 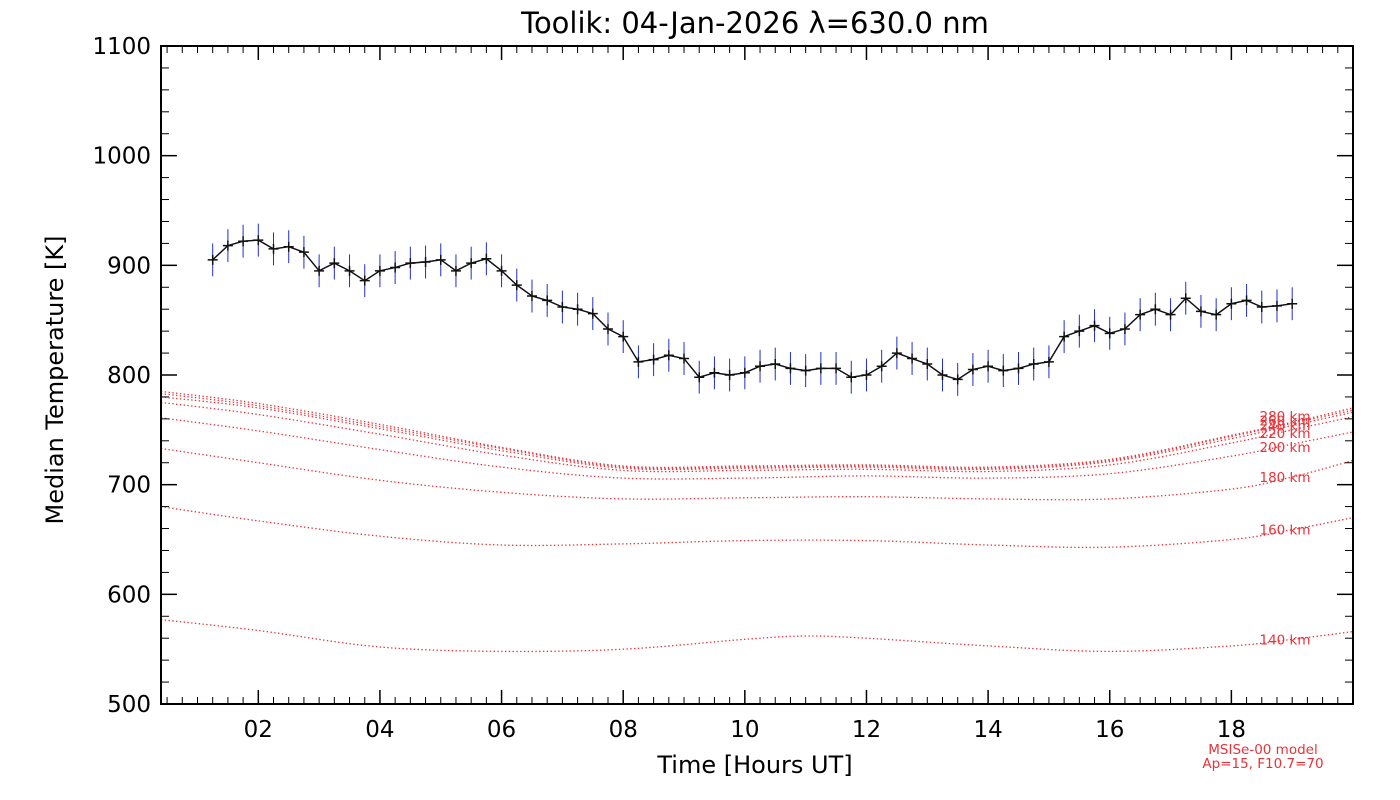 What do you see at coordinates (1284, 421) in the screenshot?
I see `model-label-260km: 260 km` at bounding box center [1284, 421].